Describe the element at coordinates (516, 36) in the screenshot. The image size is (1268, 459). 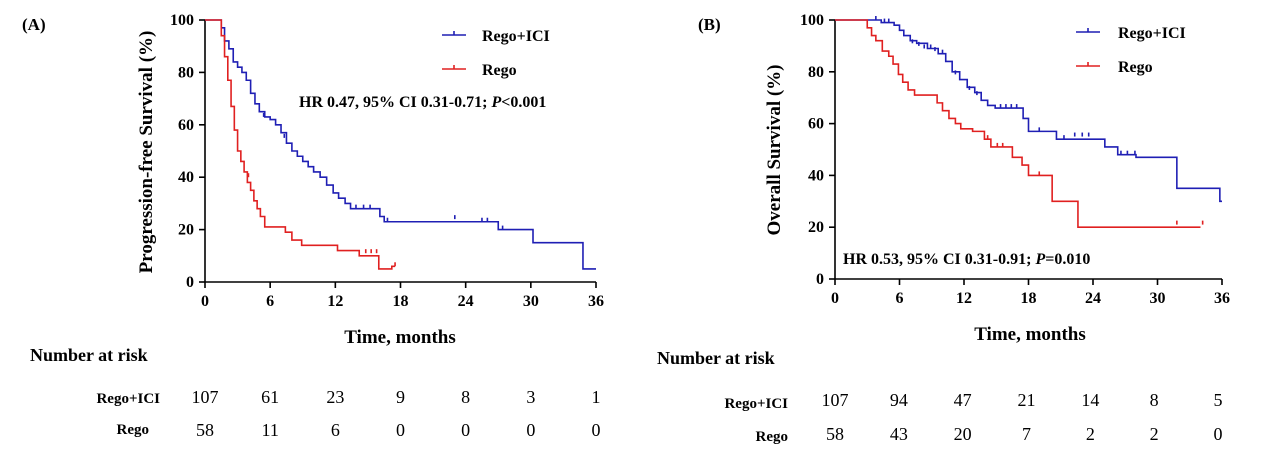
I see `legend-label-rego-ici-a: Rego+ICI` at that location.